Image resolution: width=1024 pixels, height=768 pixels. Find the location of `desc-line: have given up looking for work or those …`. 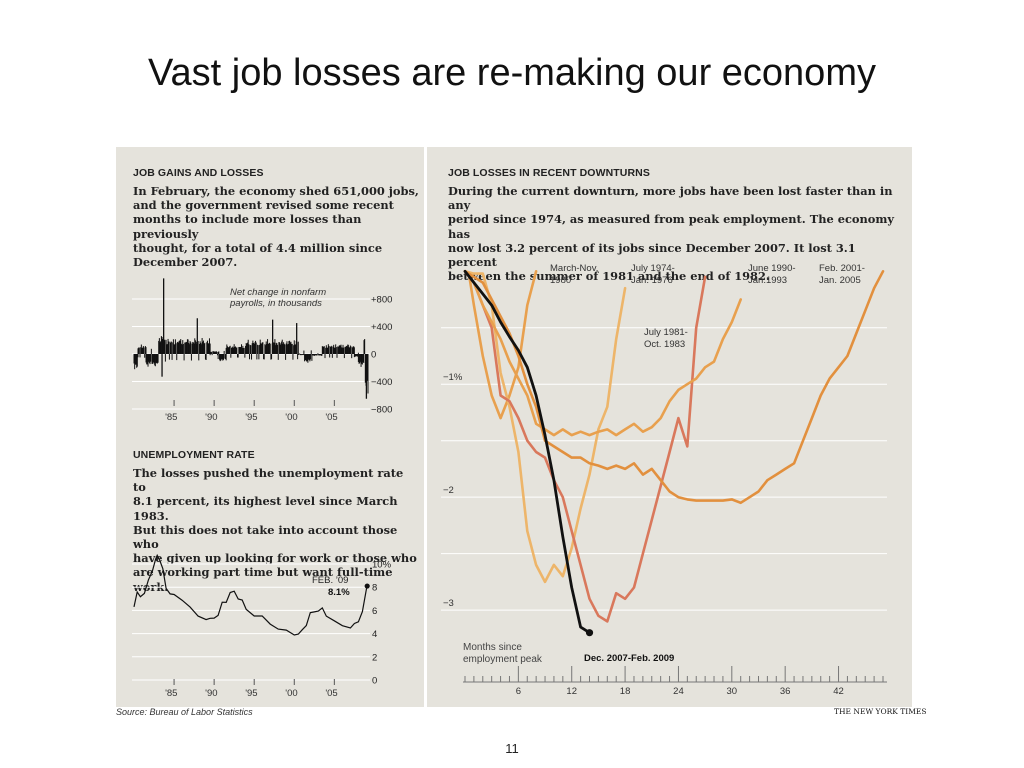

desc-line: have given up looking for work or those … is located at coordinates (275, 558).